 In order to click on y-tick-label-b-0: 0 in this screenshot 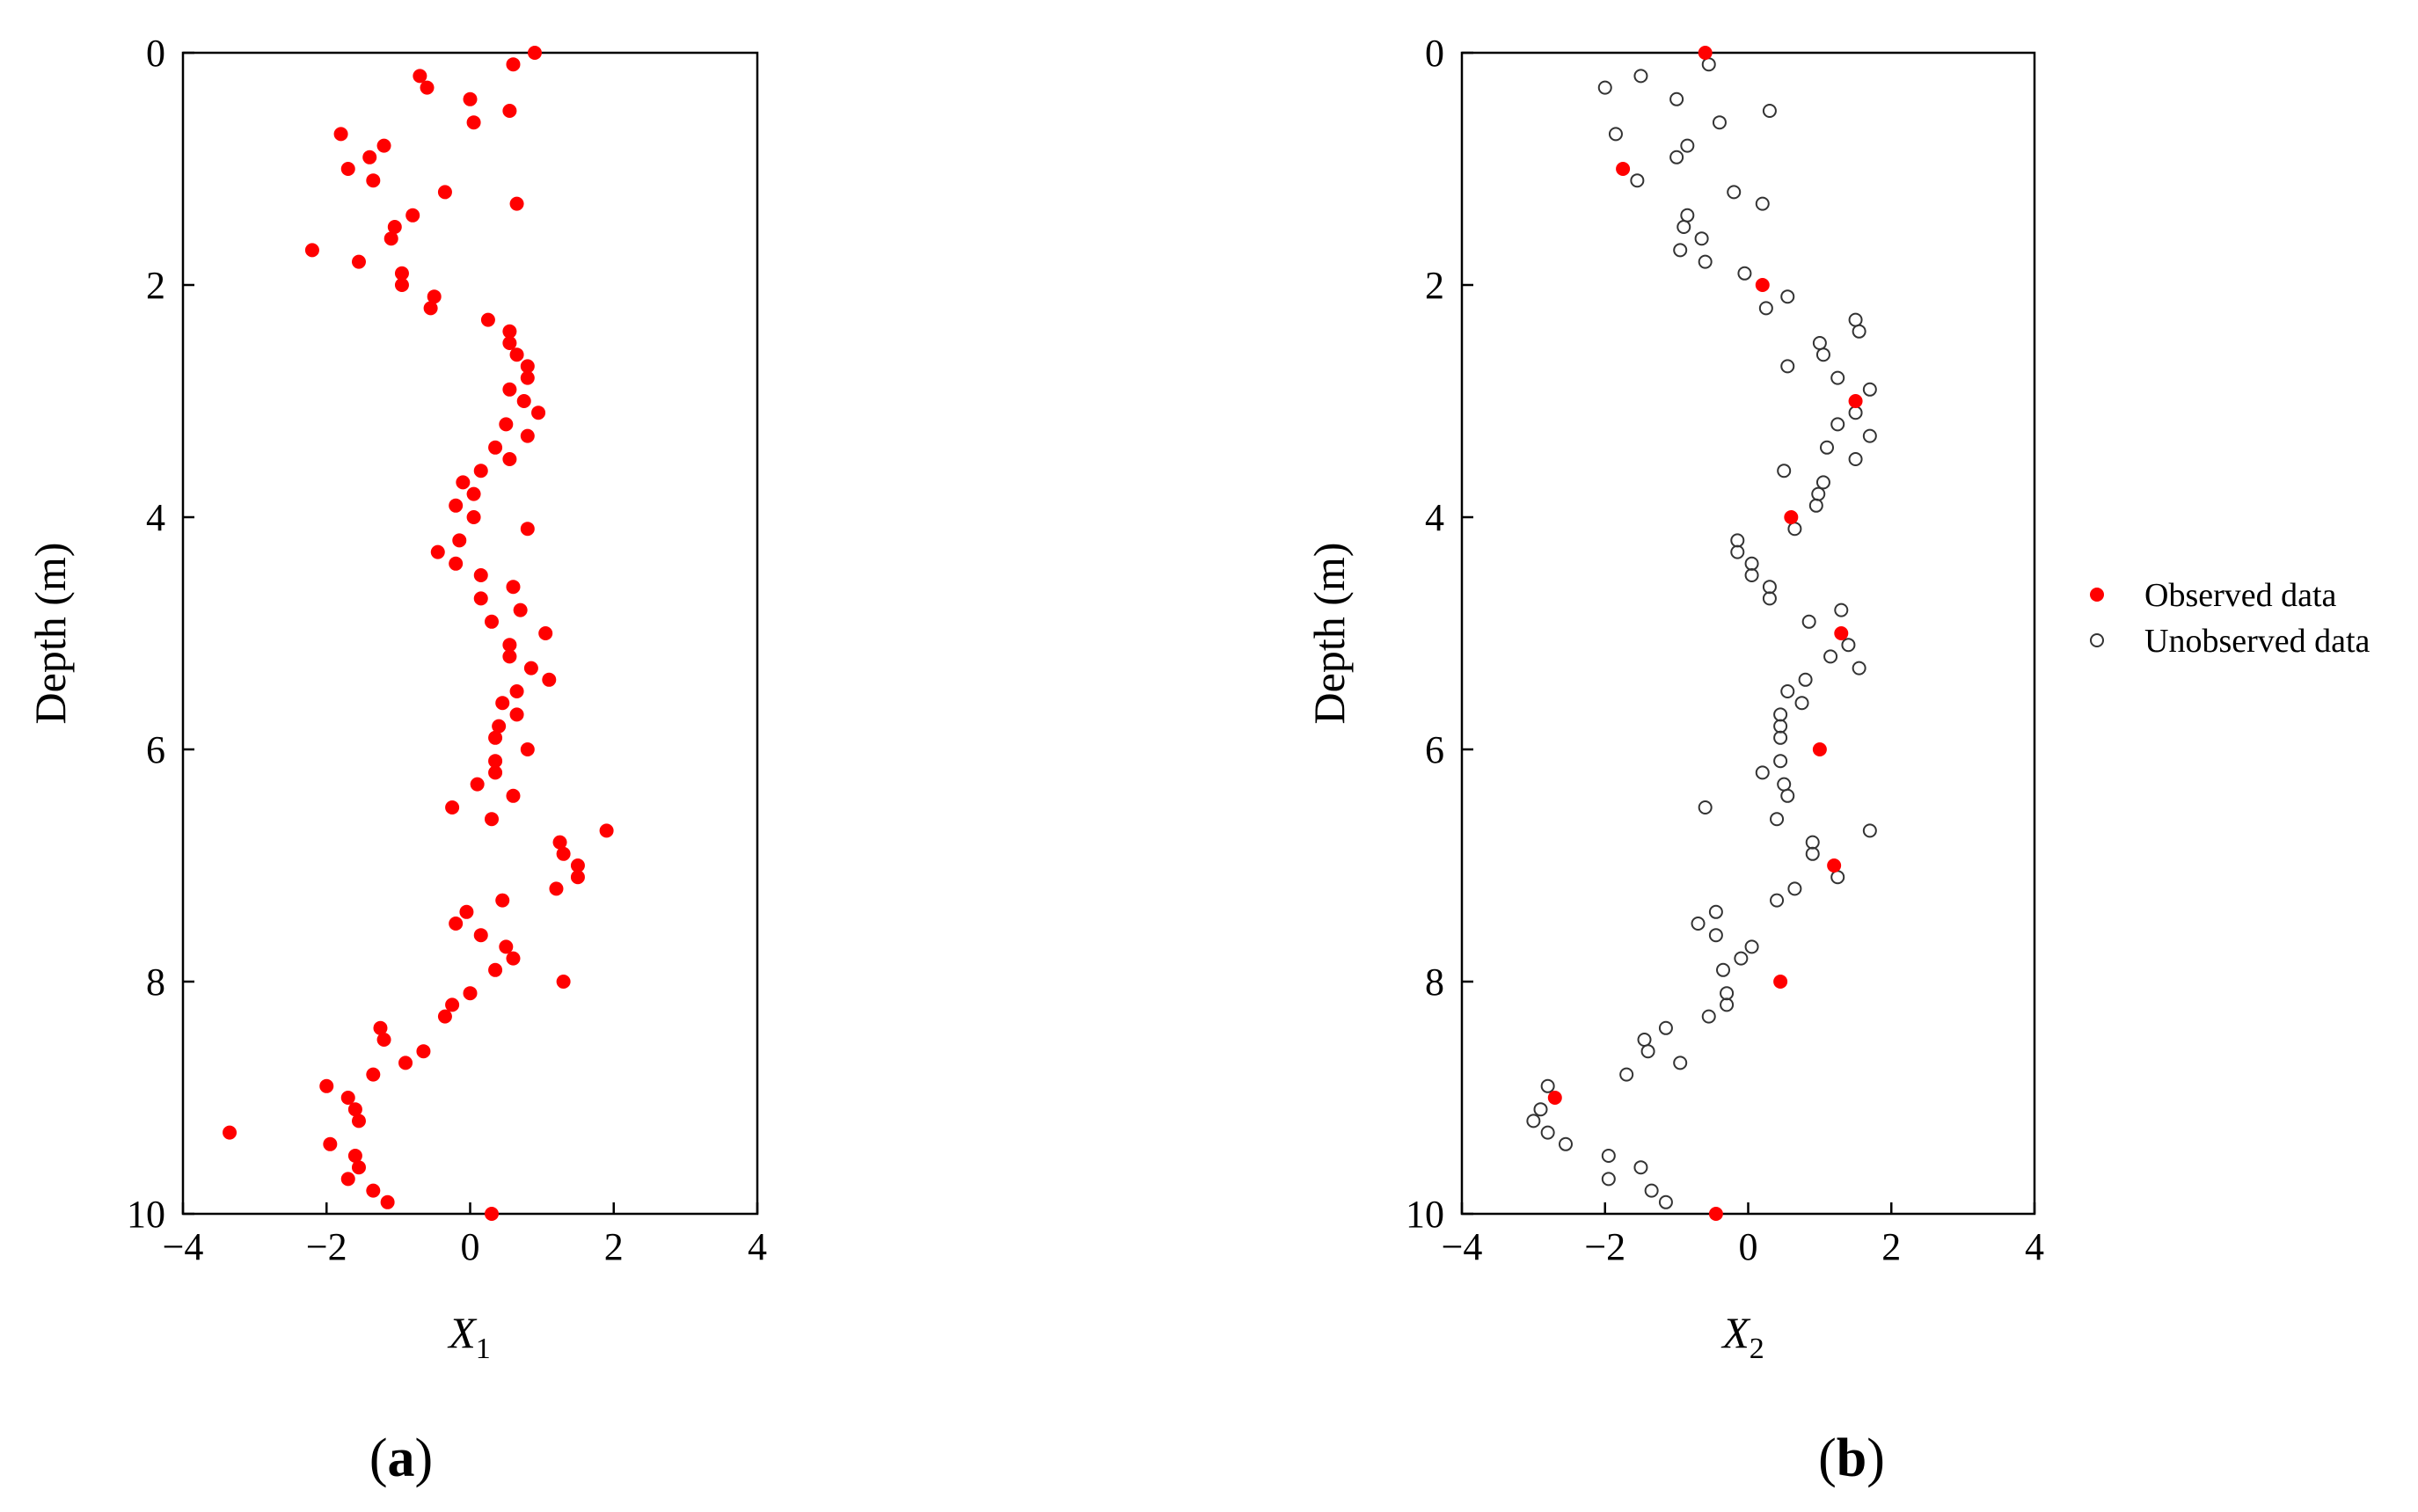, I will do `click(1435, 53)`.